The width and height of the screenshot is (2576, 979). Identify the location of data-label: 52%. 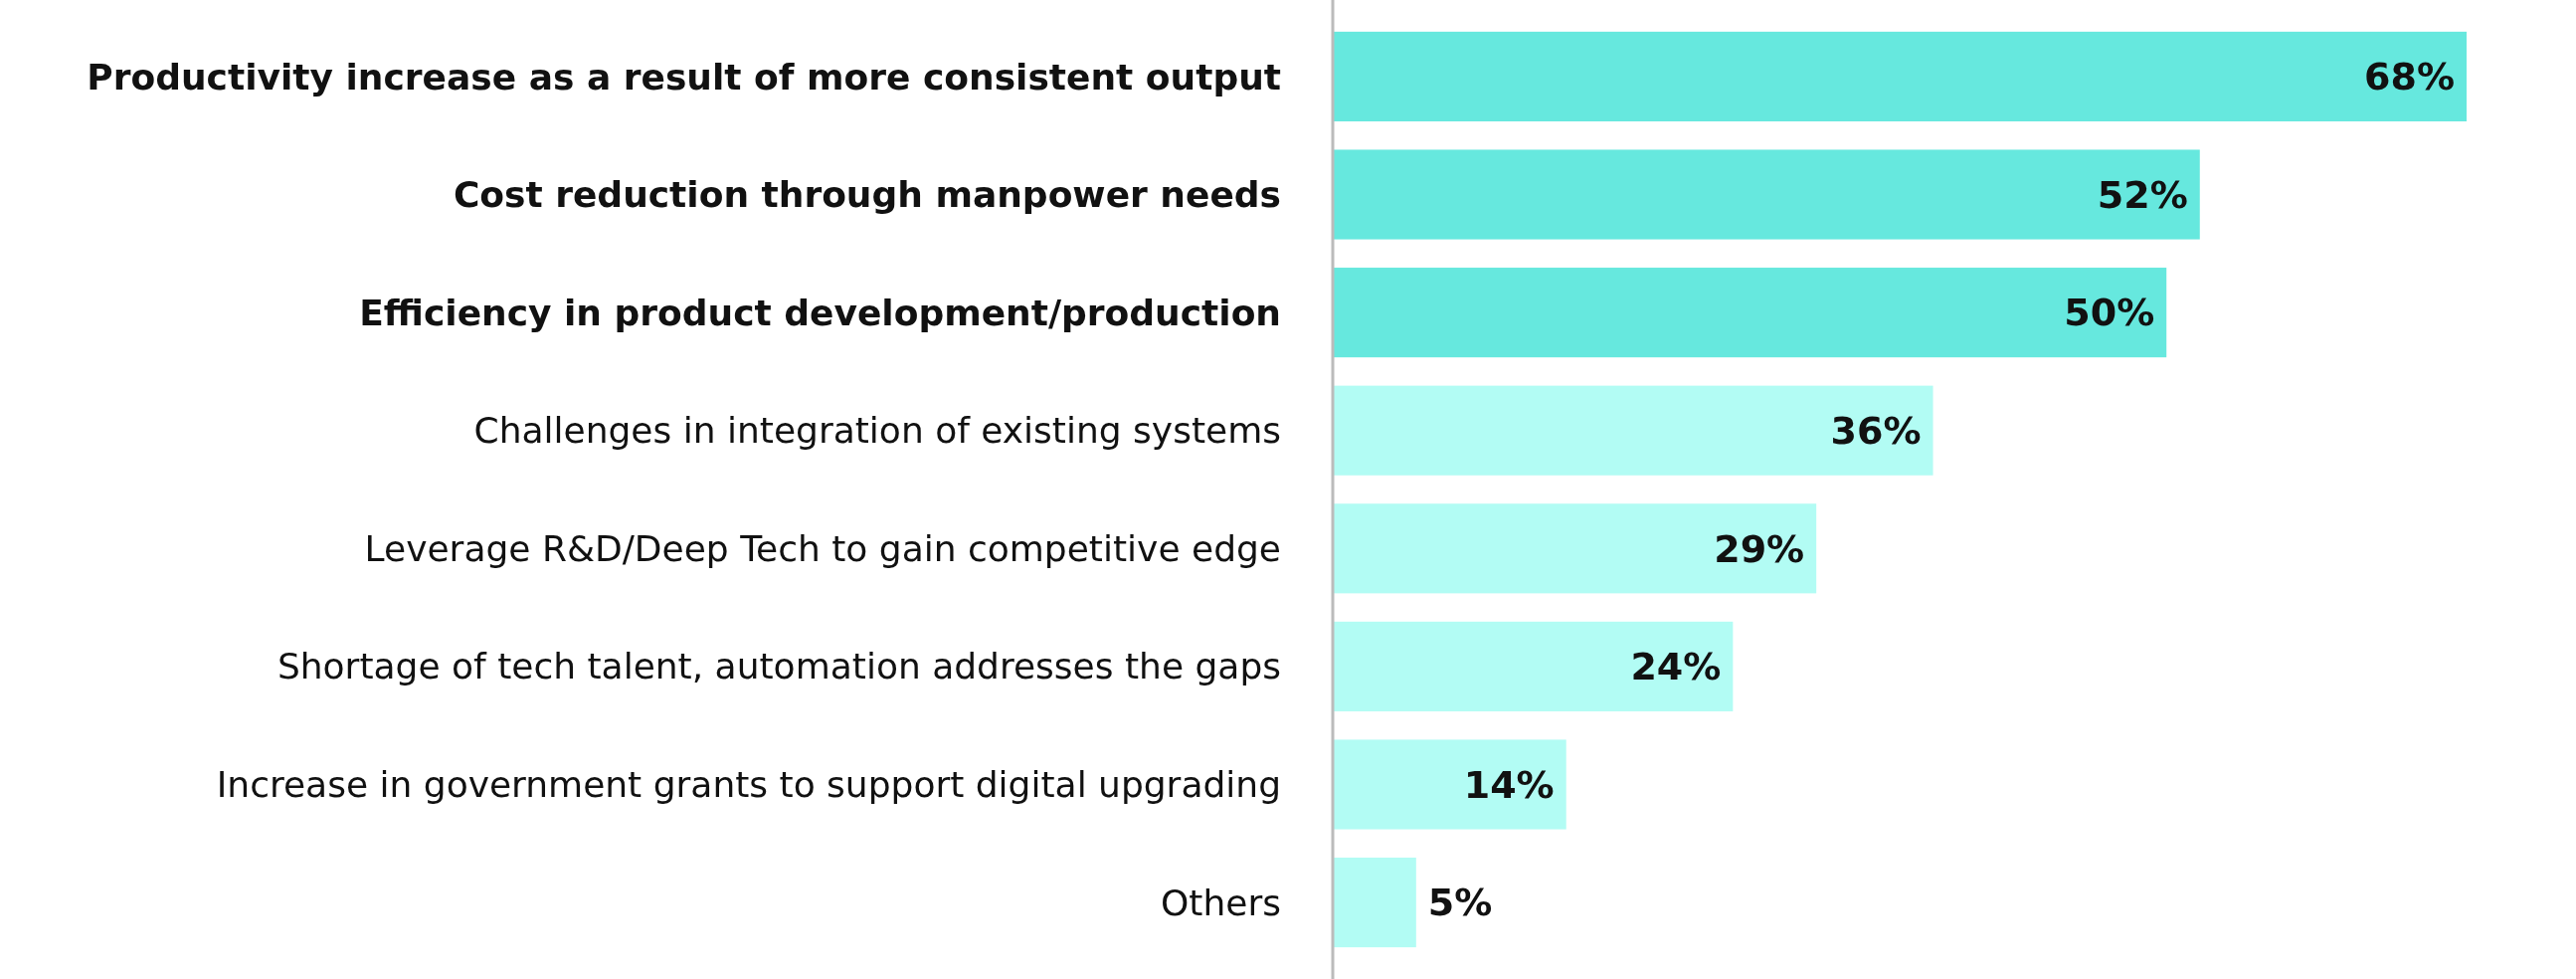
(2142, 194).